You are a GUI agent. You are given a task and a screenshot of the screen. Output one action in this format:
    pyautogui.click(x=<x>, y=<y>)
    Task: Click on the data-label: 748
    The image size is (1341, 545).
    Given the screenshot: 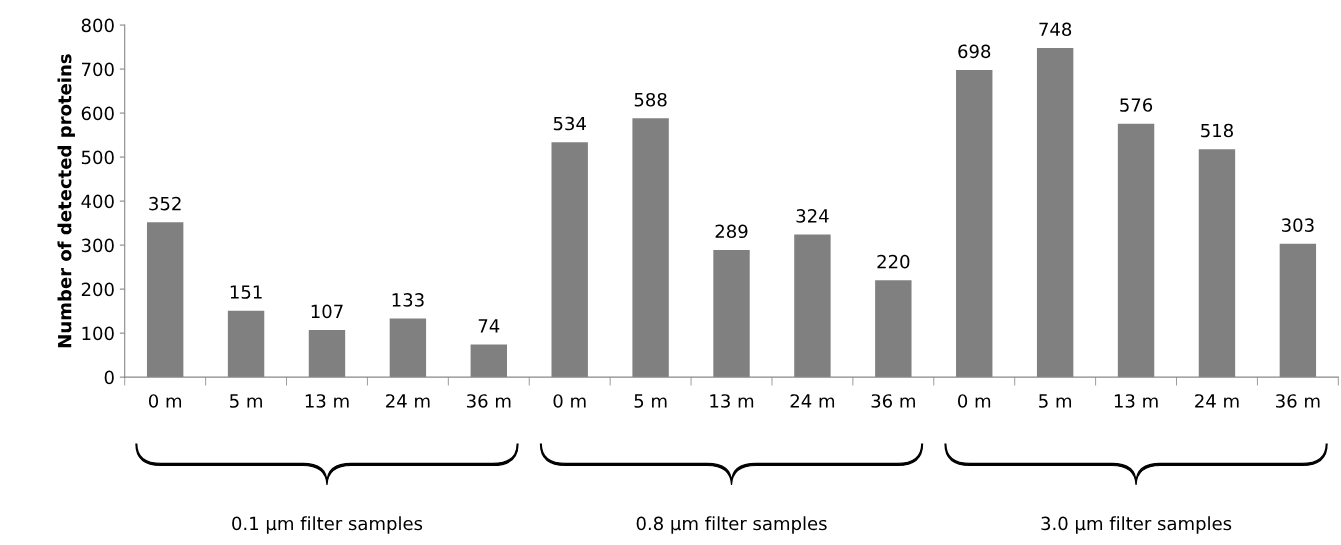 What is the action you would take?
    pyautogui.click(x=1055, y=29)
    